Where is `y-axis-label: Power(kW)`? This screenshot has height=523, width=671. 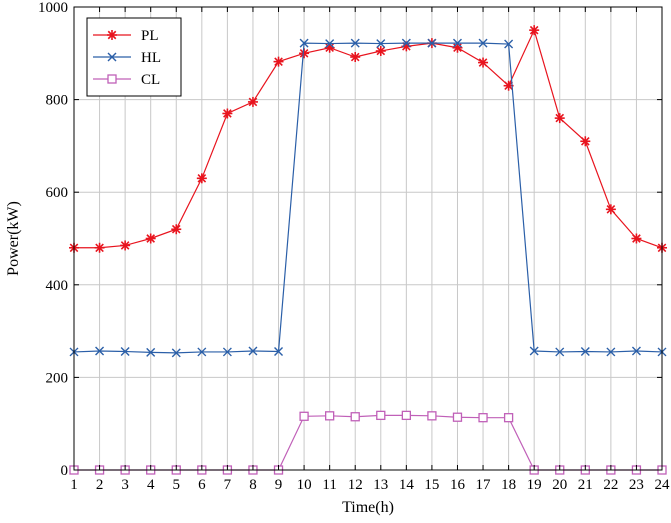 y-axis-label: Power(kW) is located at coordinates (13, 238).